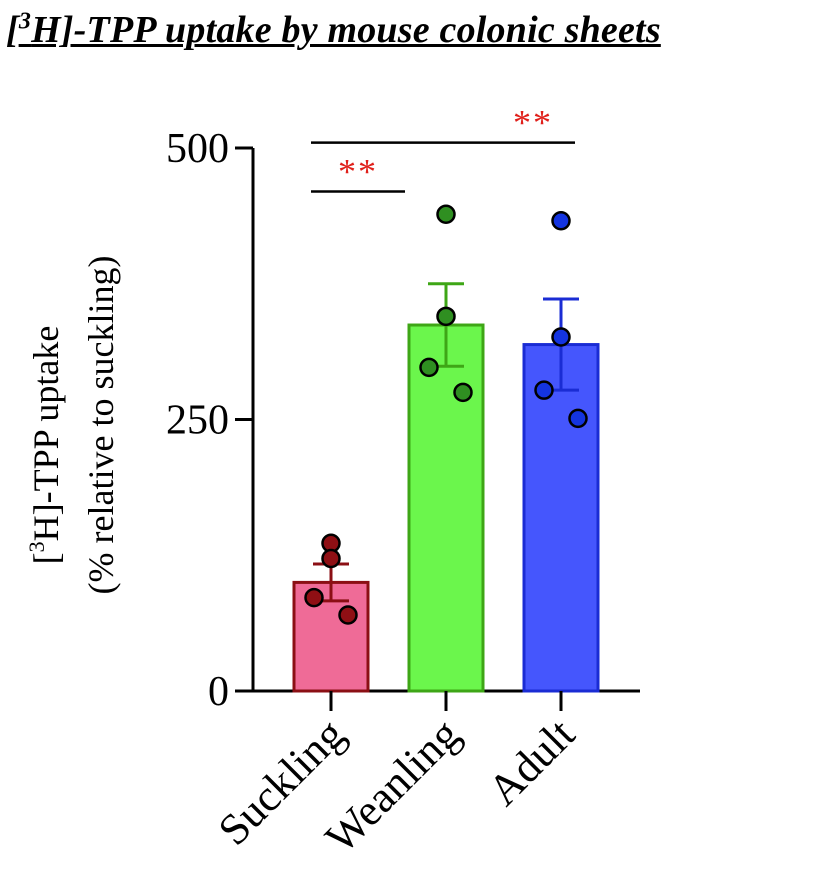 This screenshot has height=887, width=820. Describe the element at coordinates (532, 762) in the screenshot. I see `x-tick-label-adult: Adult` at that location.